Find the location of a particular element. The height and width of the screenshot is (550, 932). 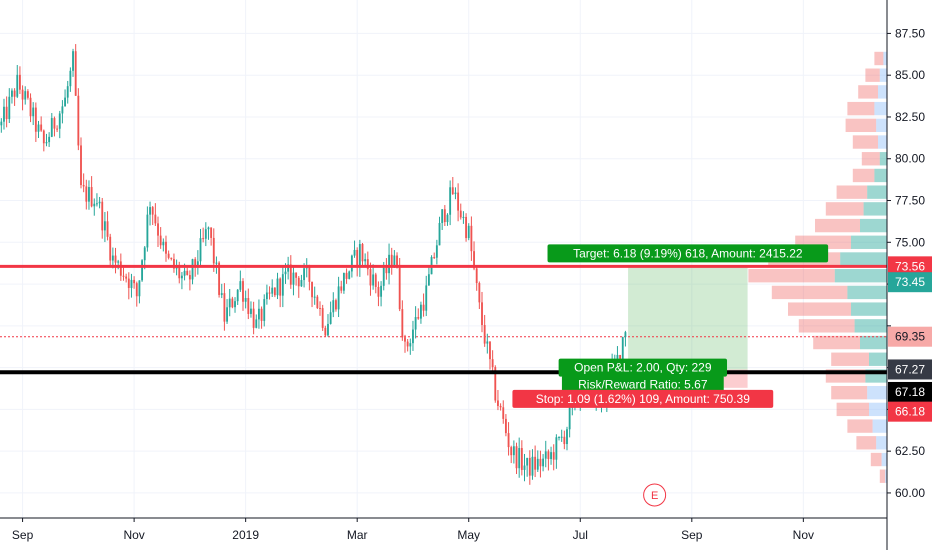

price-tick-label-8: 80.00 is located at coordinates (910, 159).